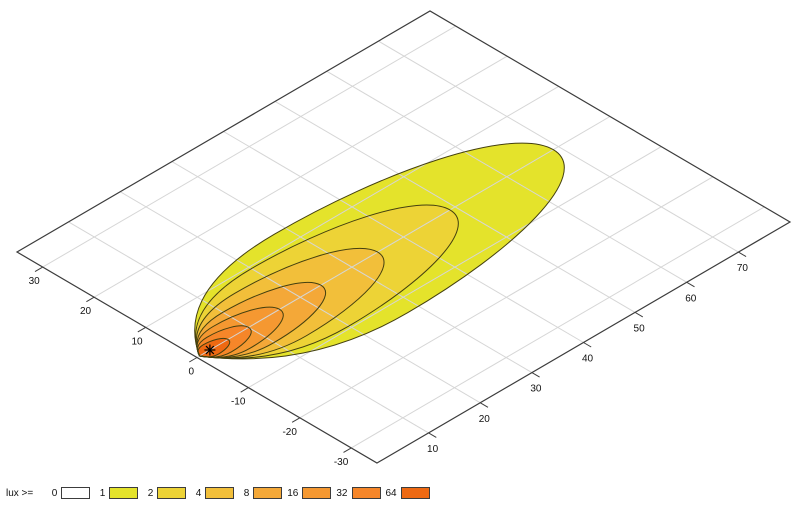  I want to click on legend-entry-4: 4, so click(213, 493).